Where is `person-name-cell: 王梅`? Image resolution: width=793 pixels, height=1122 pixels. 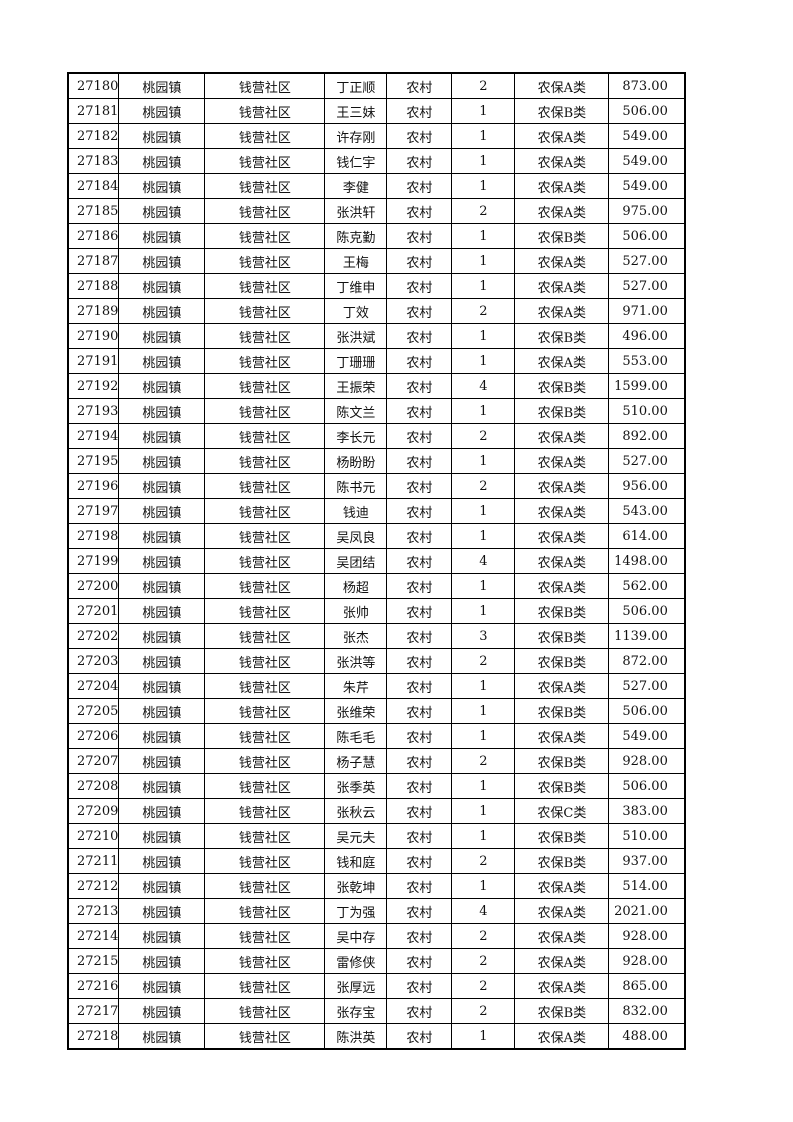
person-name-cell: 王梅 is located at coordinates (356, 261).